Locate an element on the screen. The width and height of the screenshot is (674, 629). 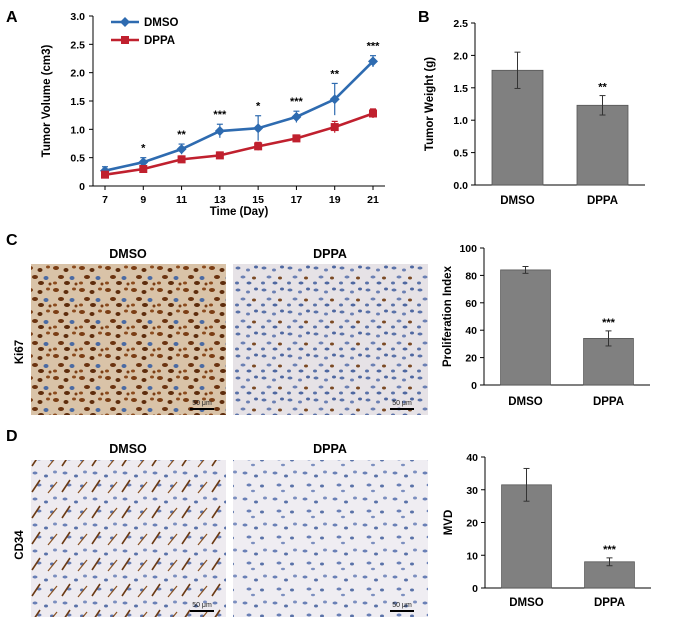
y-tick-label: 100 is located at coordinates (468, 249).